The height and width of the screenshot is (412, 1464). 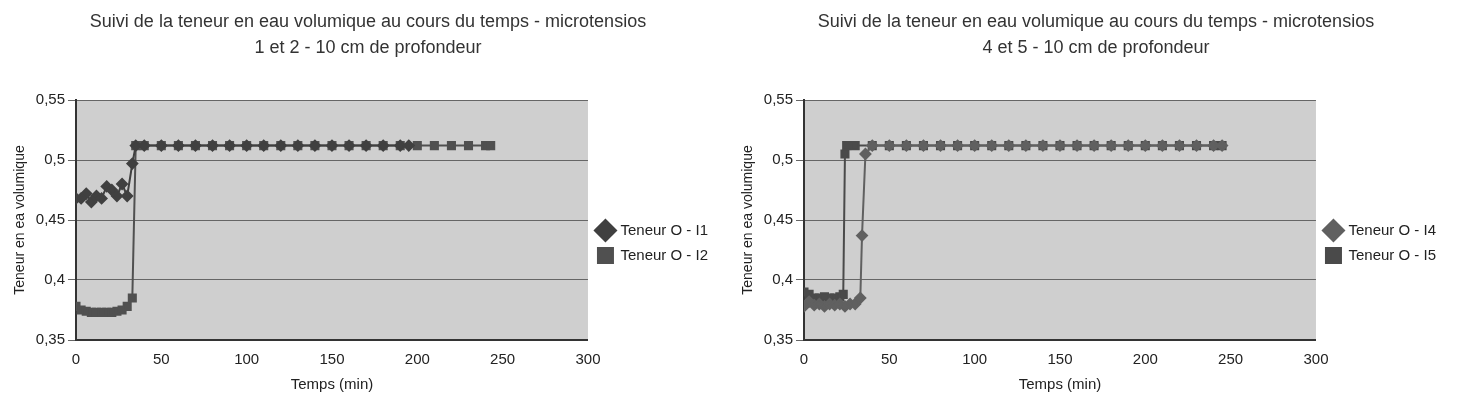 I want to click on legend-label: Teneur O - I5, so click(x=1392, y=254).